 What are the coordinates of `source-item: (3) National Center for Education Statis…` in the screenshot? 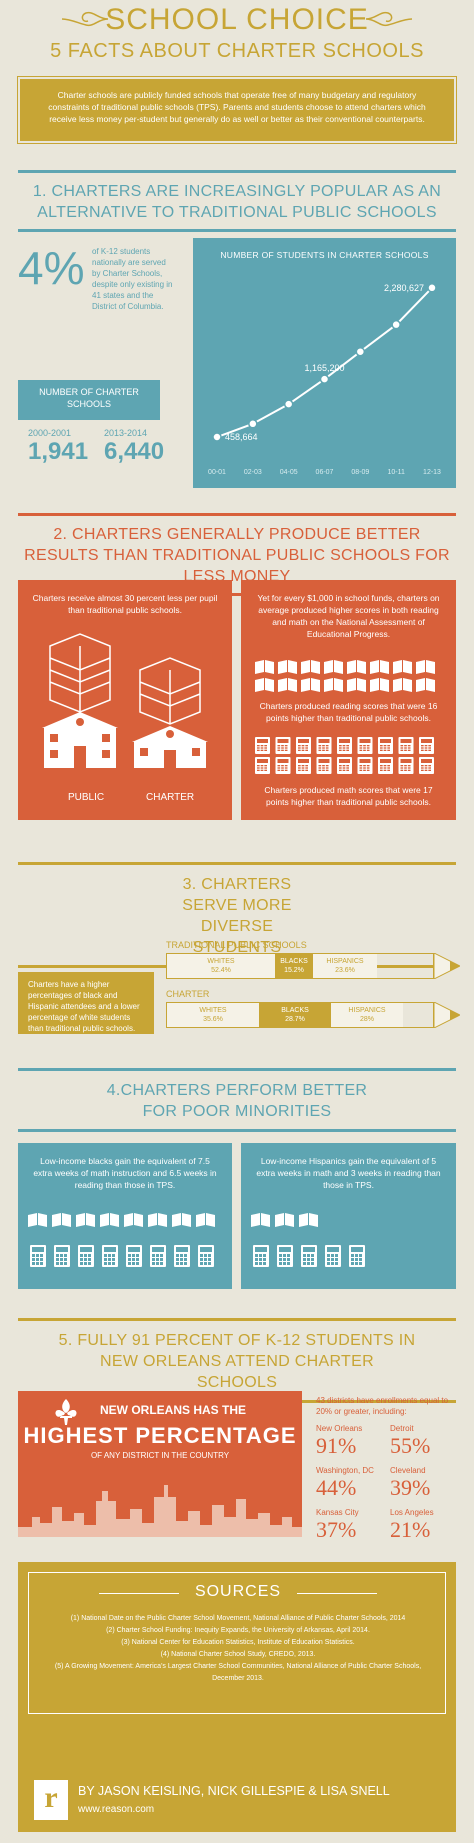 It's located at (238, 1642).